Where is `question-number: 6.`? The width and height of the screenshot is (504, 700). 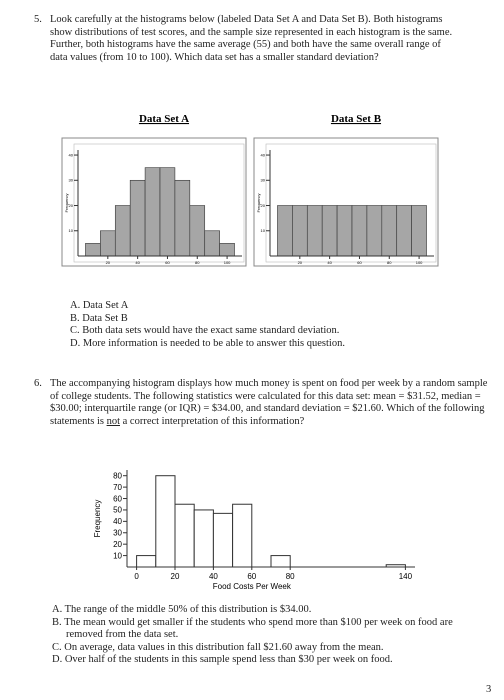 question-number: 6. is located at coordinates (38, 383).